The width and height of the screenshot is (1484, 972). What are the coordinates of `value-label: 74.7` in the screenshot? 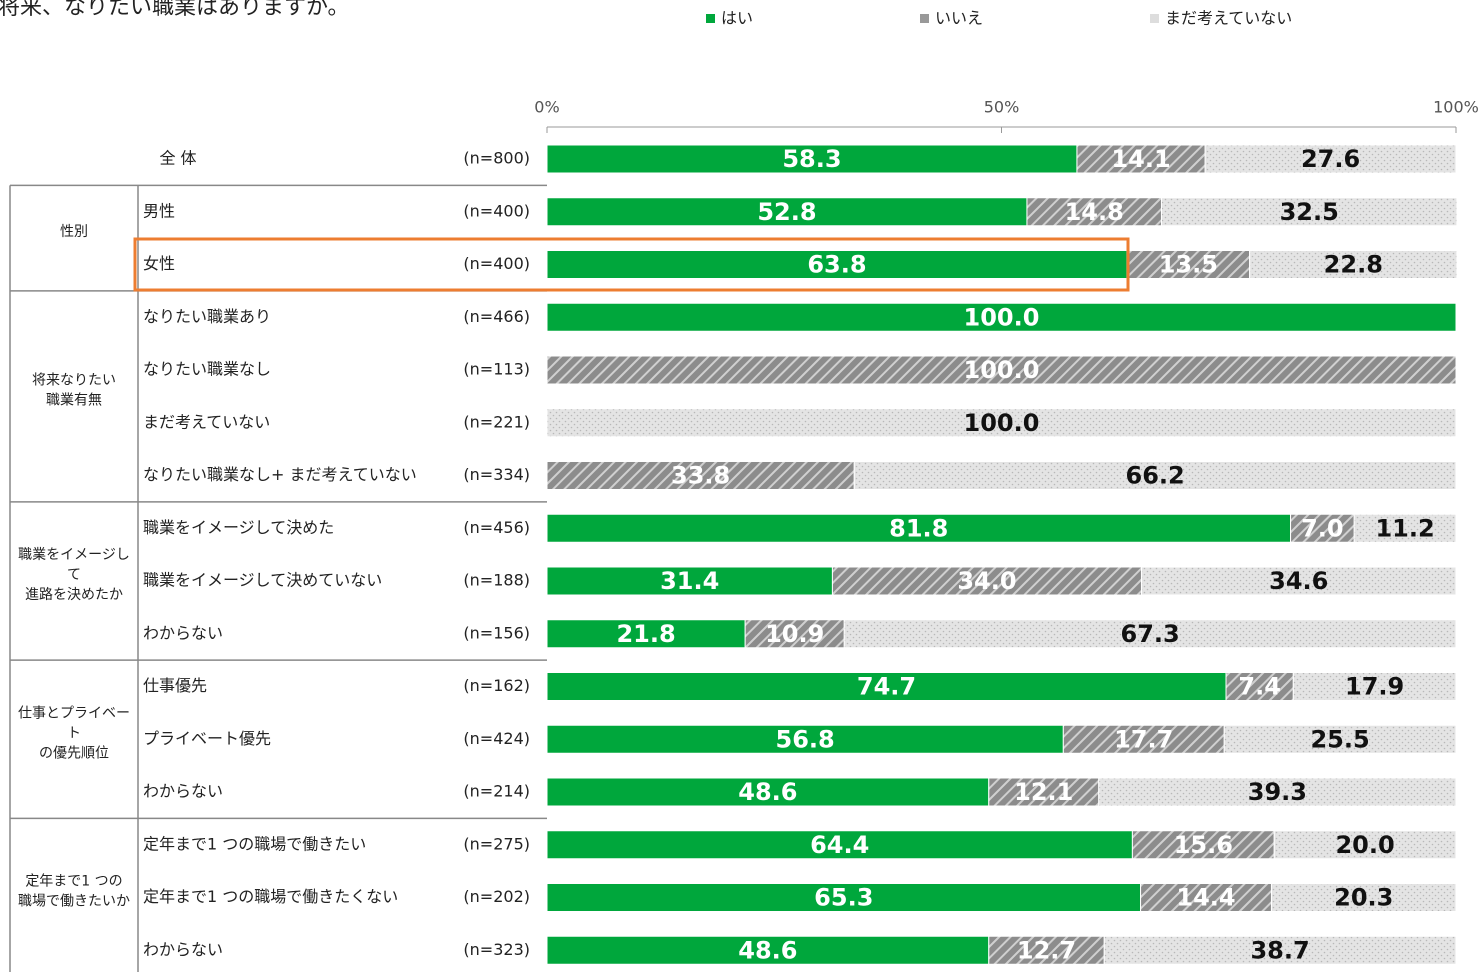 It's located at (886, 687).